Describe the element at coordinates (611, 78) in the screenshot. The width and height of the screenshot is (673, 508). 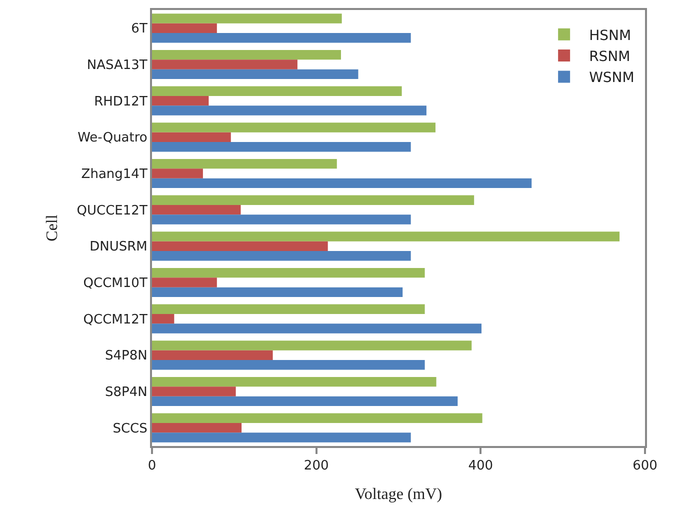
I see `legend-label: WSNM` at that location.